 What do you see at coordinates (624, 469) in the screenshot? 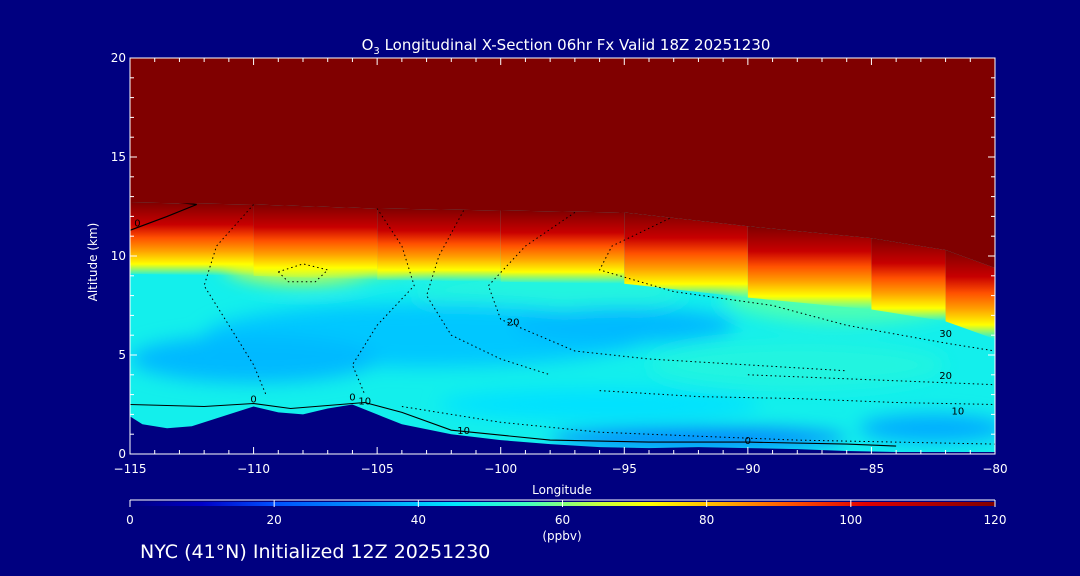
I see `x-tick-label: −95` at bounding box center [624, 469].